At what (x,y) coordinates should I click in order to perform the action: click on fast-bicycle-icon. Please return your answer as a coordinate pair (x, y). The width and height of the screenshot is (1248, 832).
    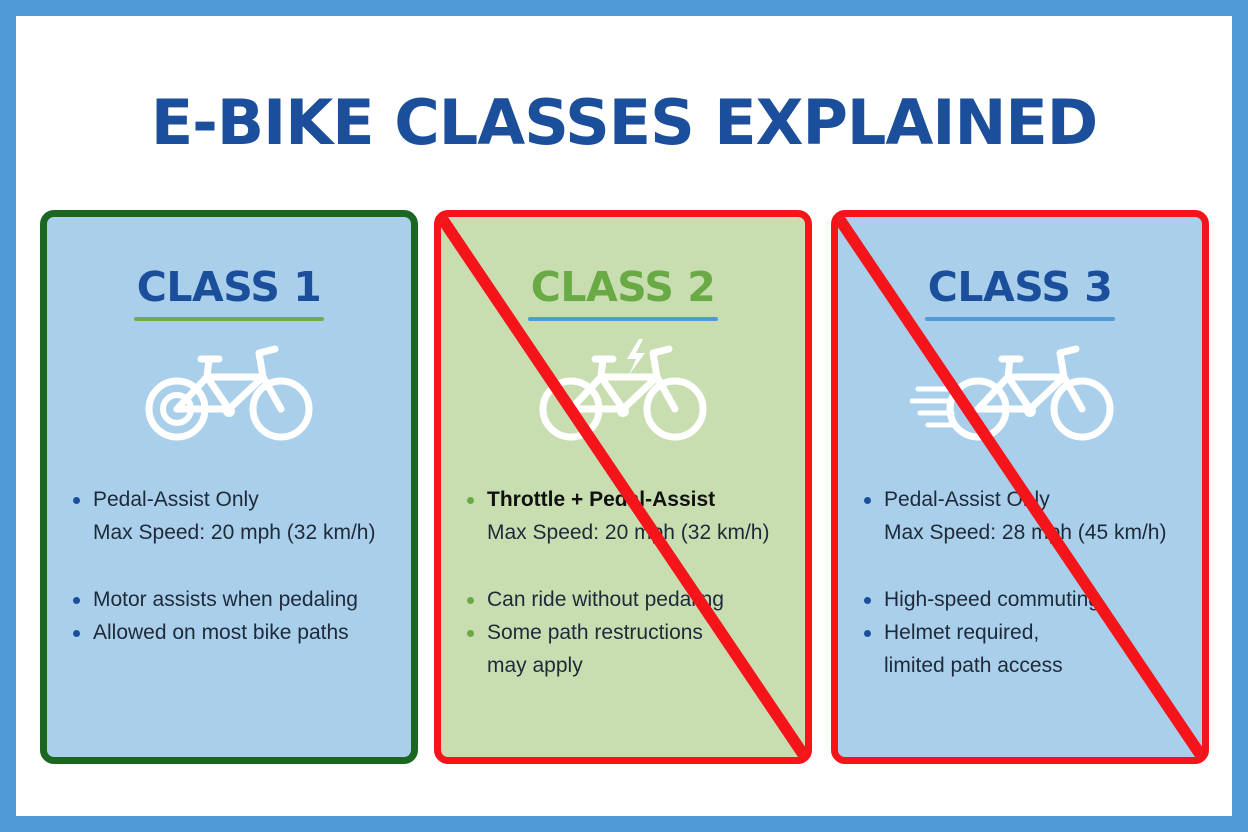
    Looking at the image, I should click on (1012, 393).